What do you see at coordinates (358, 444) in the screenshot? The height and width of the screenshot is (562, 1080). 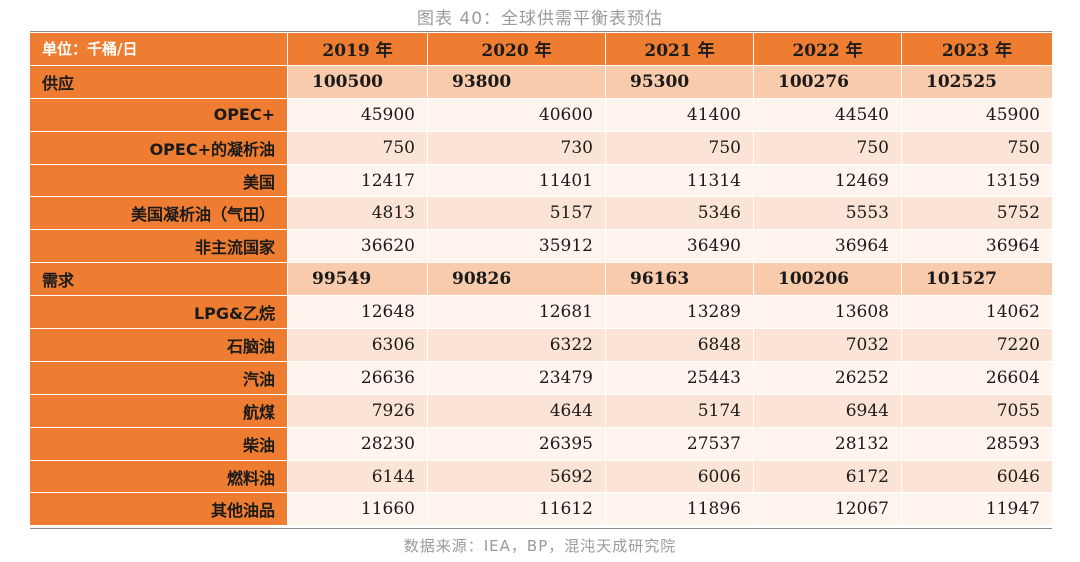 I see `value-cell: 28230` at bounding box center [358, 444].